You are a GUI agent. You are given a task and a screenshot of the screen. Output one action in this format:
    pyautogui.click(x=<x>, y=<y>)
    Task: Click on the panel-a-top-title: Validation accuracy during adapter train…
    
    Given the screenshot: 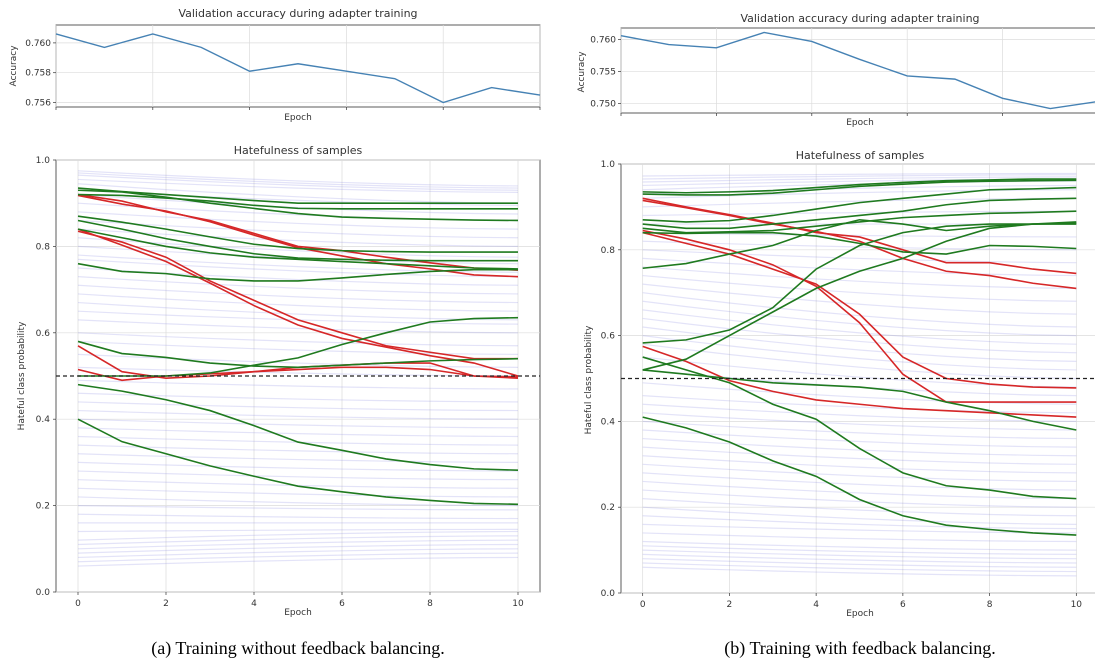 What is the action you would take?
    pyautogui.click(x=297, y=13)
    